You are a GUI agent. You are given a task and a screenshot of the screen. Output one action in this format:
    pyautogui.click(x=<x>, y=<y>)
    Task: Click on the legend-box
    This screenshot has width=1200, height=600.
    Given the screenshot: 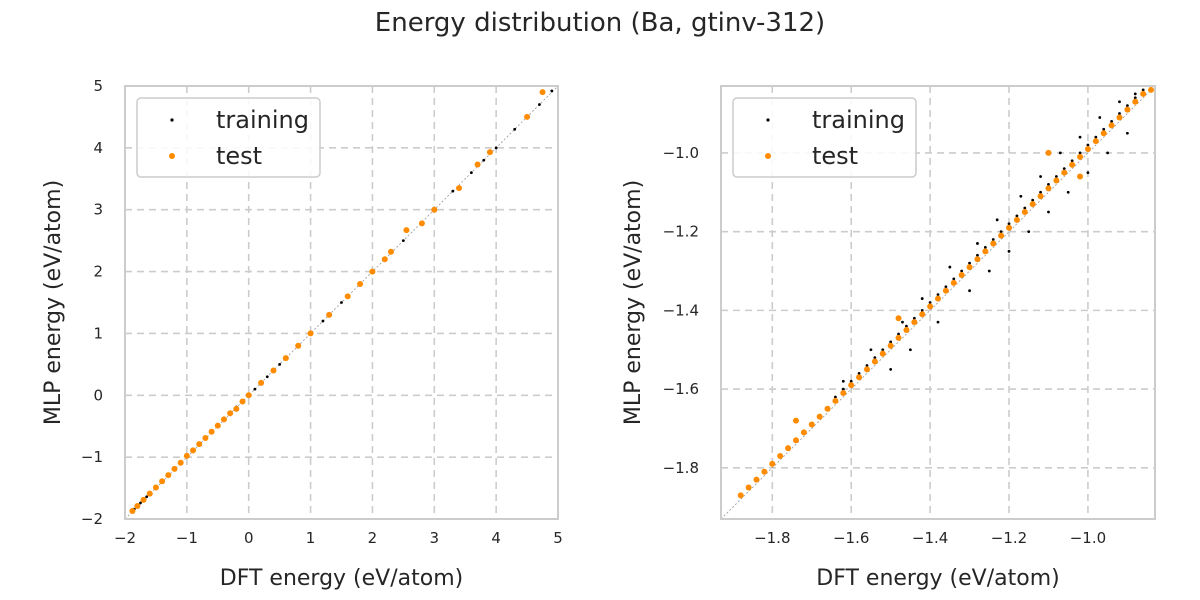 What is the action you would take?
    pyautogui.click(x=228, y=137)
    